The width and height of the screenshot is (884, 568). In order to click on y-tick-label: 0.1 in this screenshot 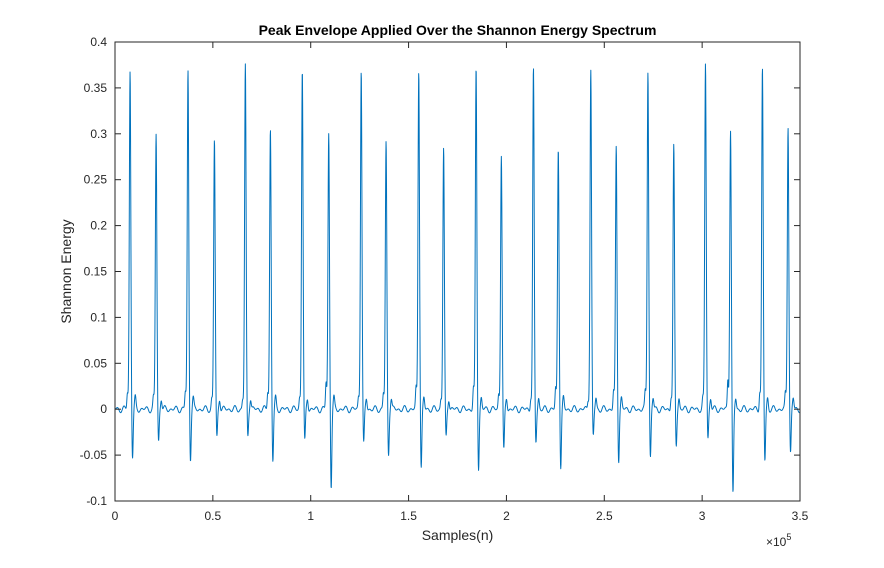, I will do `click(98, 317)`.